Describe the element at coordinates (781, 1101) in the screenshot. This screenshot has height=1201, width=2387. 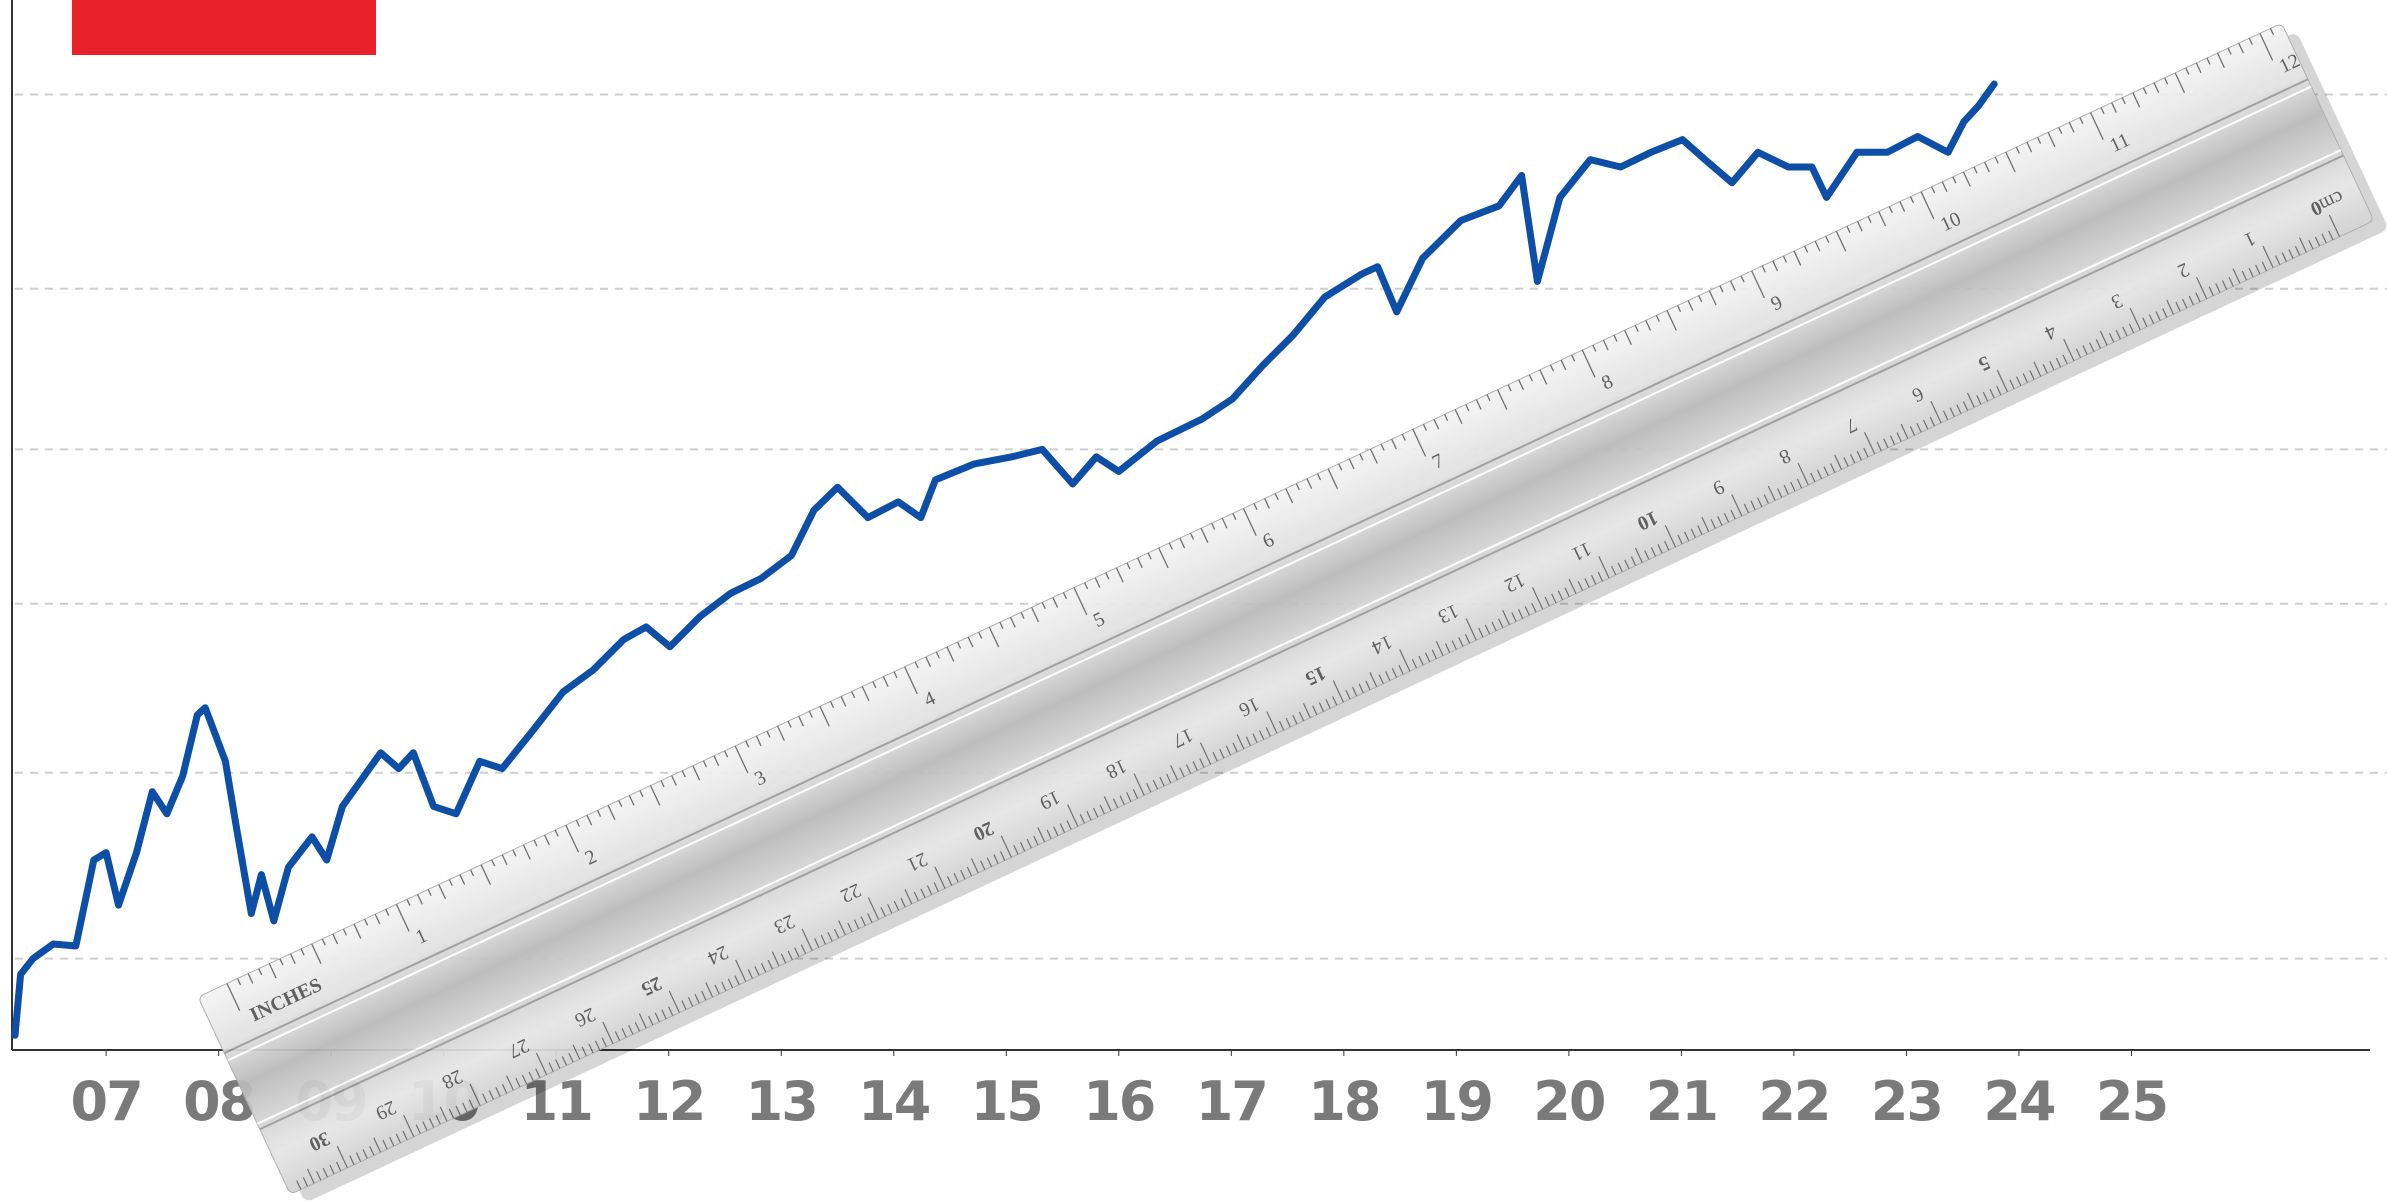
I see `x-tick-label: 13` at that location.